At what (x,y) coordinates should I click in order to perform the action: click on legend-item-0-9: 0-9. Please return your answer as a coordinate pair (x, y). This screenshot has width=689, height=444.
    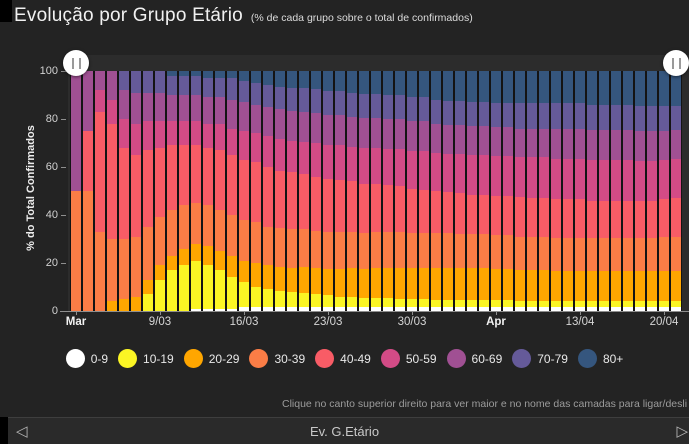
    Looking at the image, I should click on (86, 358).